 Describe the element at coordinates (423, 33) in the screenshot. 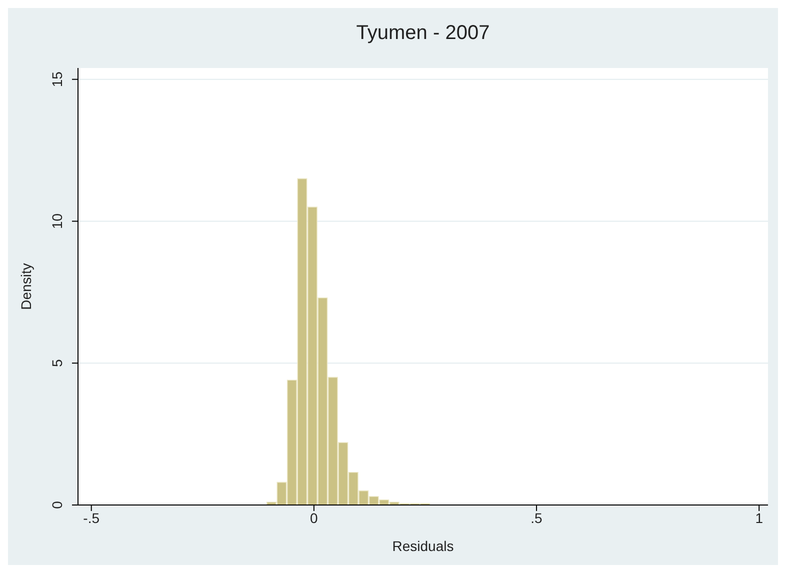

I see `chart-title: Tyumen - 2007` at that location.